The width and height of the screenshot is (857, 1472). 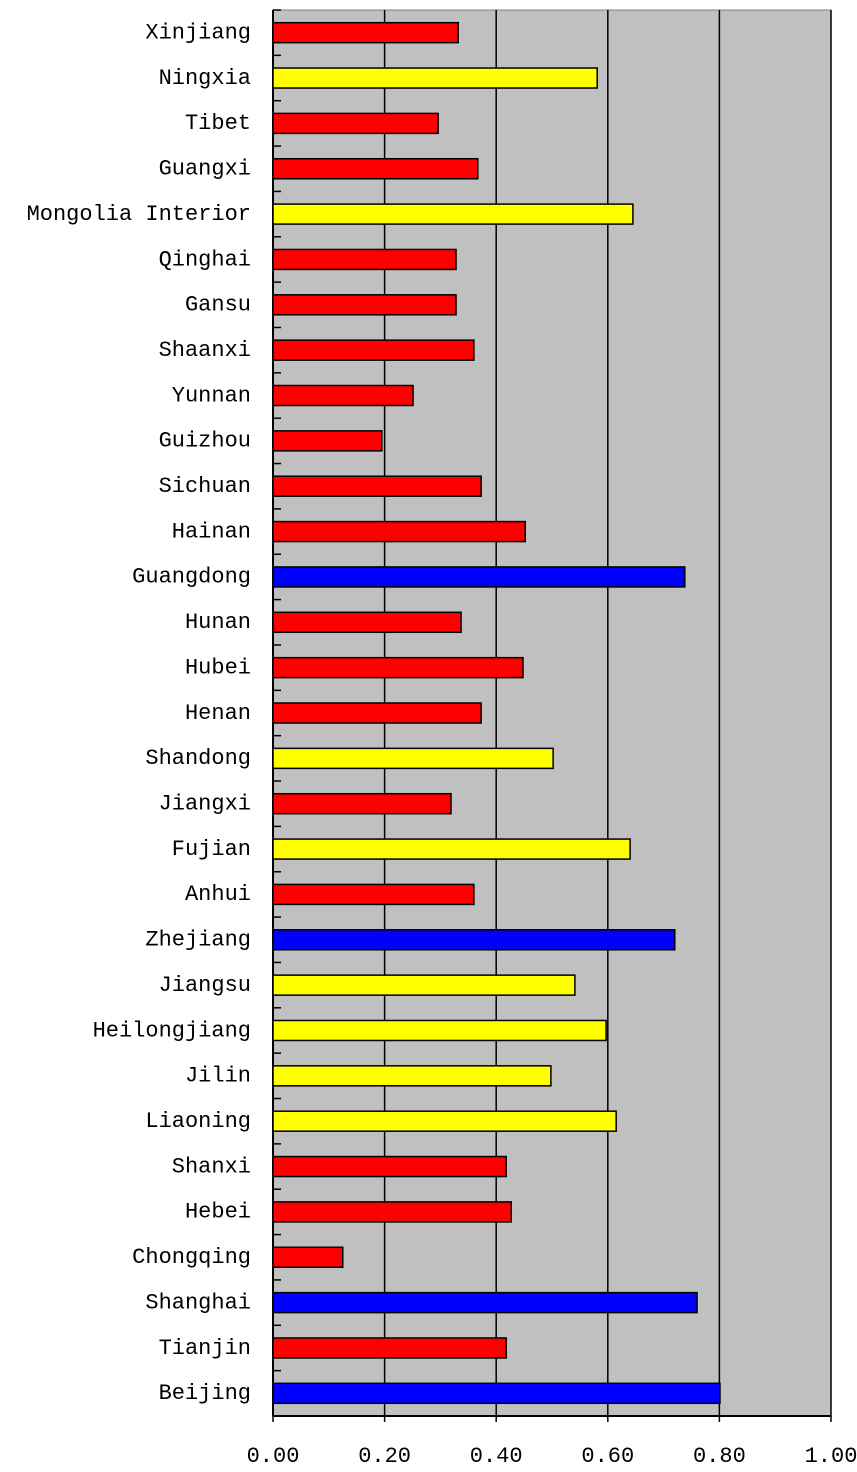 What do you see at coordinates (172, 1030) in the screenshot?
I see `y-tick-label: Heilongjiang` at bounding box center [172, 1030].